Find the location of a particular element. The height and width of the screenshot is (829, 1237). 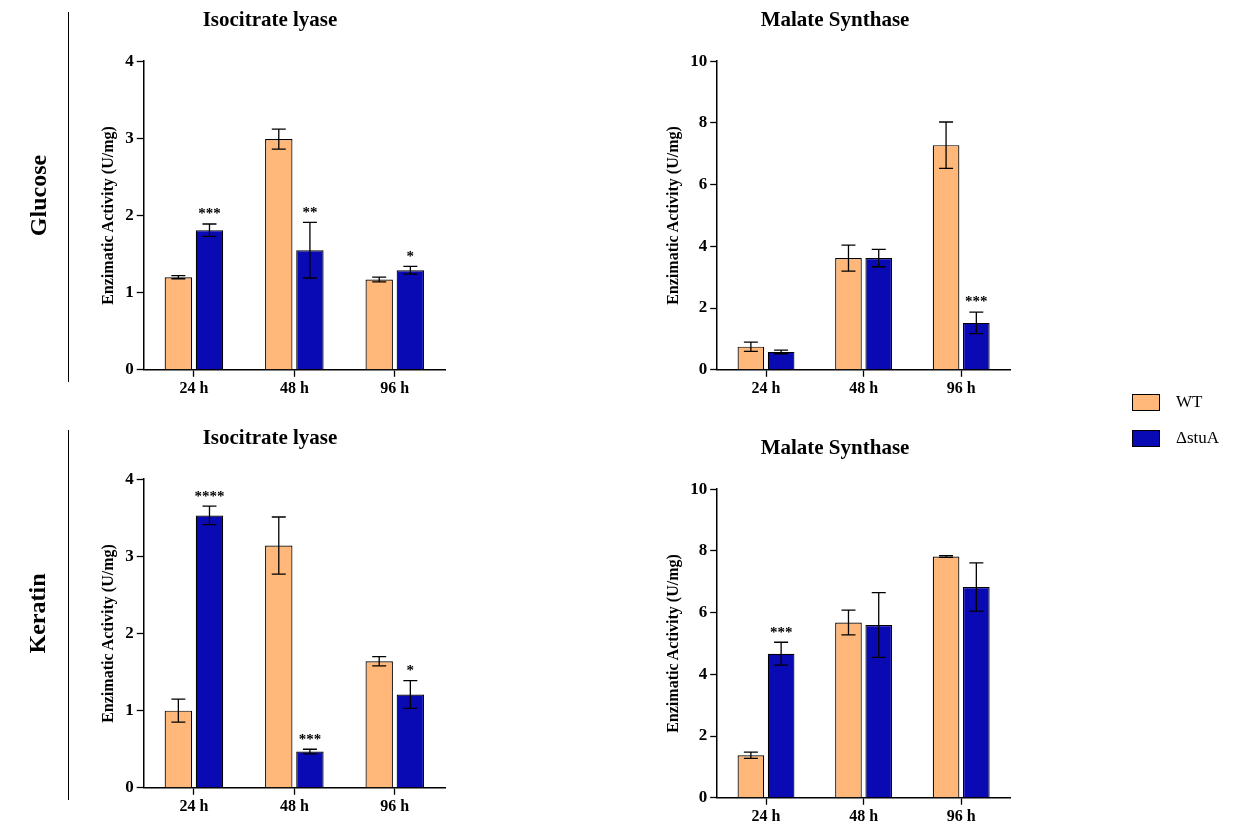

text: Glucose is located at coordinates (38, 195).